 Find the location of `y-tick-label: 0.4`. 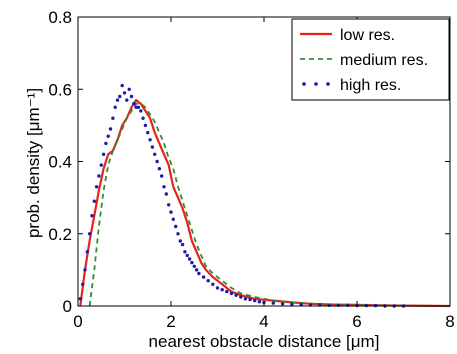

y-tick-label: 0.4 is located at coordinates (60, 162).